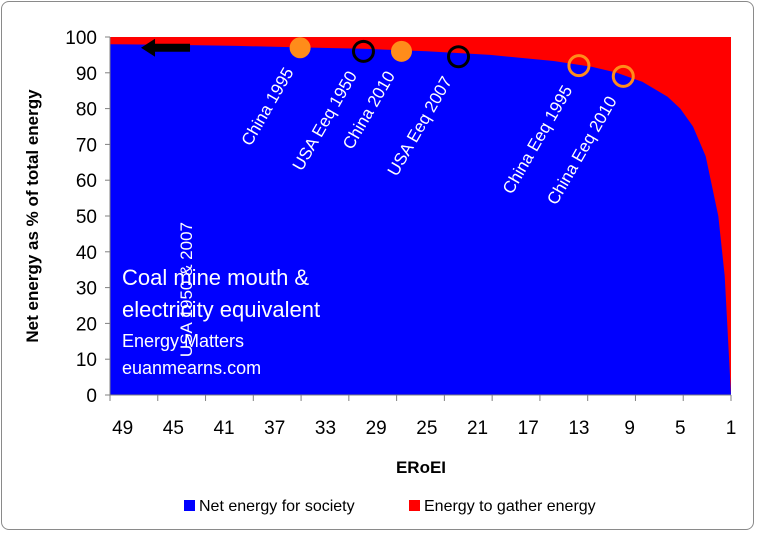 The image size is (757, 533). What do you see at coordinates (459, 57) in the screenshot?
I see `marker-usa-eeq-2007` at bounding box center [459, 57].